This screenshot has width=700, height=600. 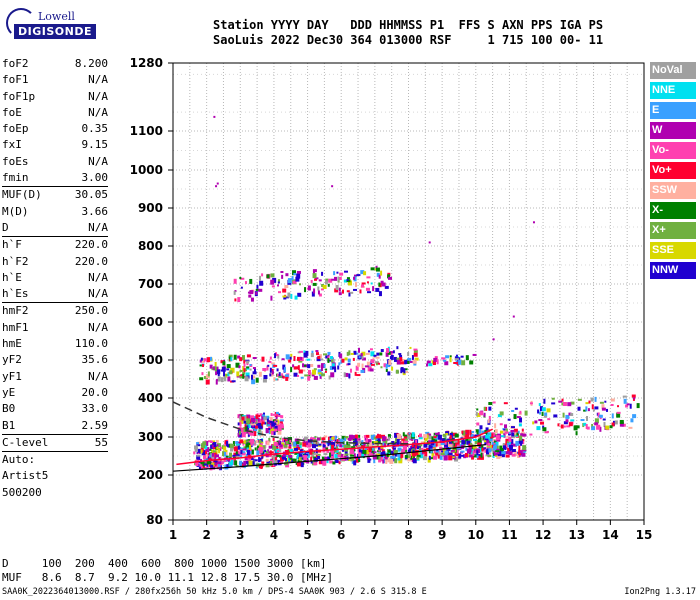 I want to click on param-row: M(D) 3.66, so click(x=55, y=212).